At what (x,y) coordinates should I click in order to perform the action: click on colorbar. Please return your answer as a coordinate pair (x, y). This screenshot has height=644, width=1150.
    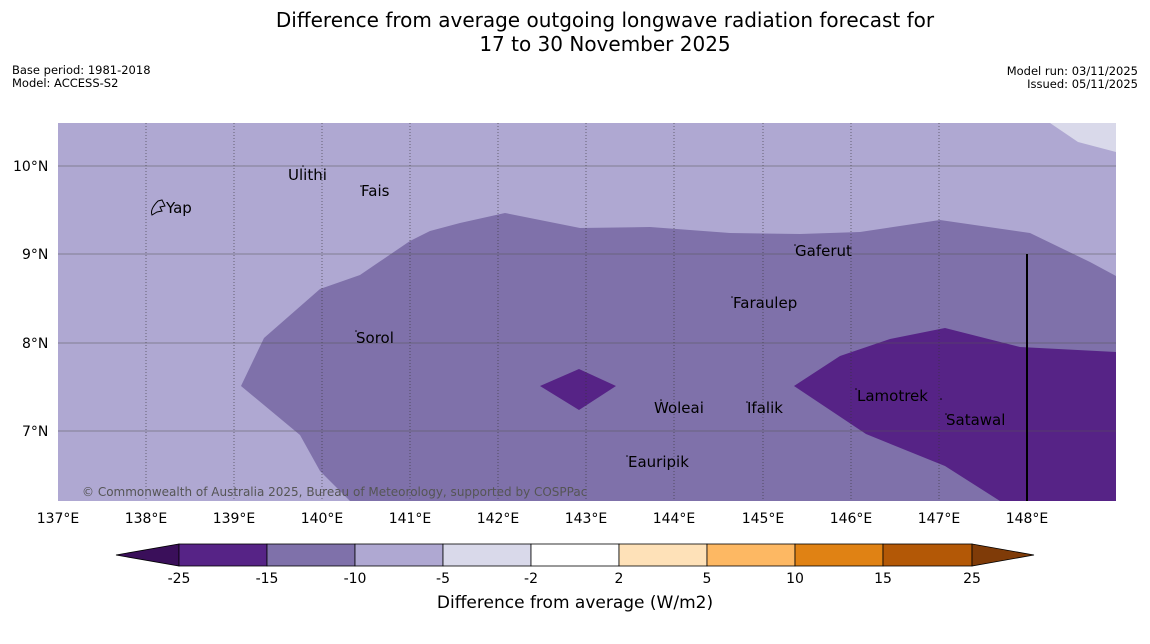
    Looking at the image, I should click on (575, 555).